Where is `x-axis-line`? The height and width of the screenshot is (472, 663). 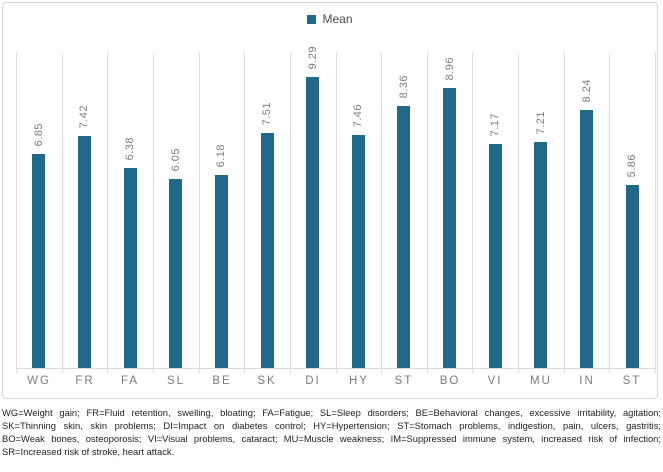
x-axis-line is located at coordinates (335, 368).